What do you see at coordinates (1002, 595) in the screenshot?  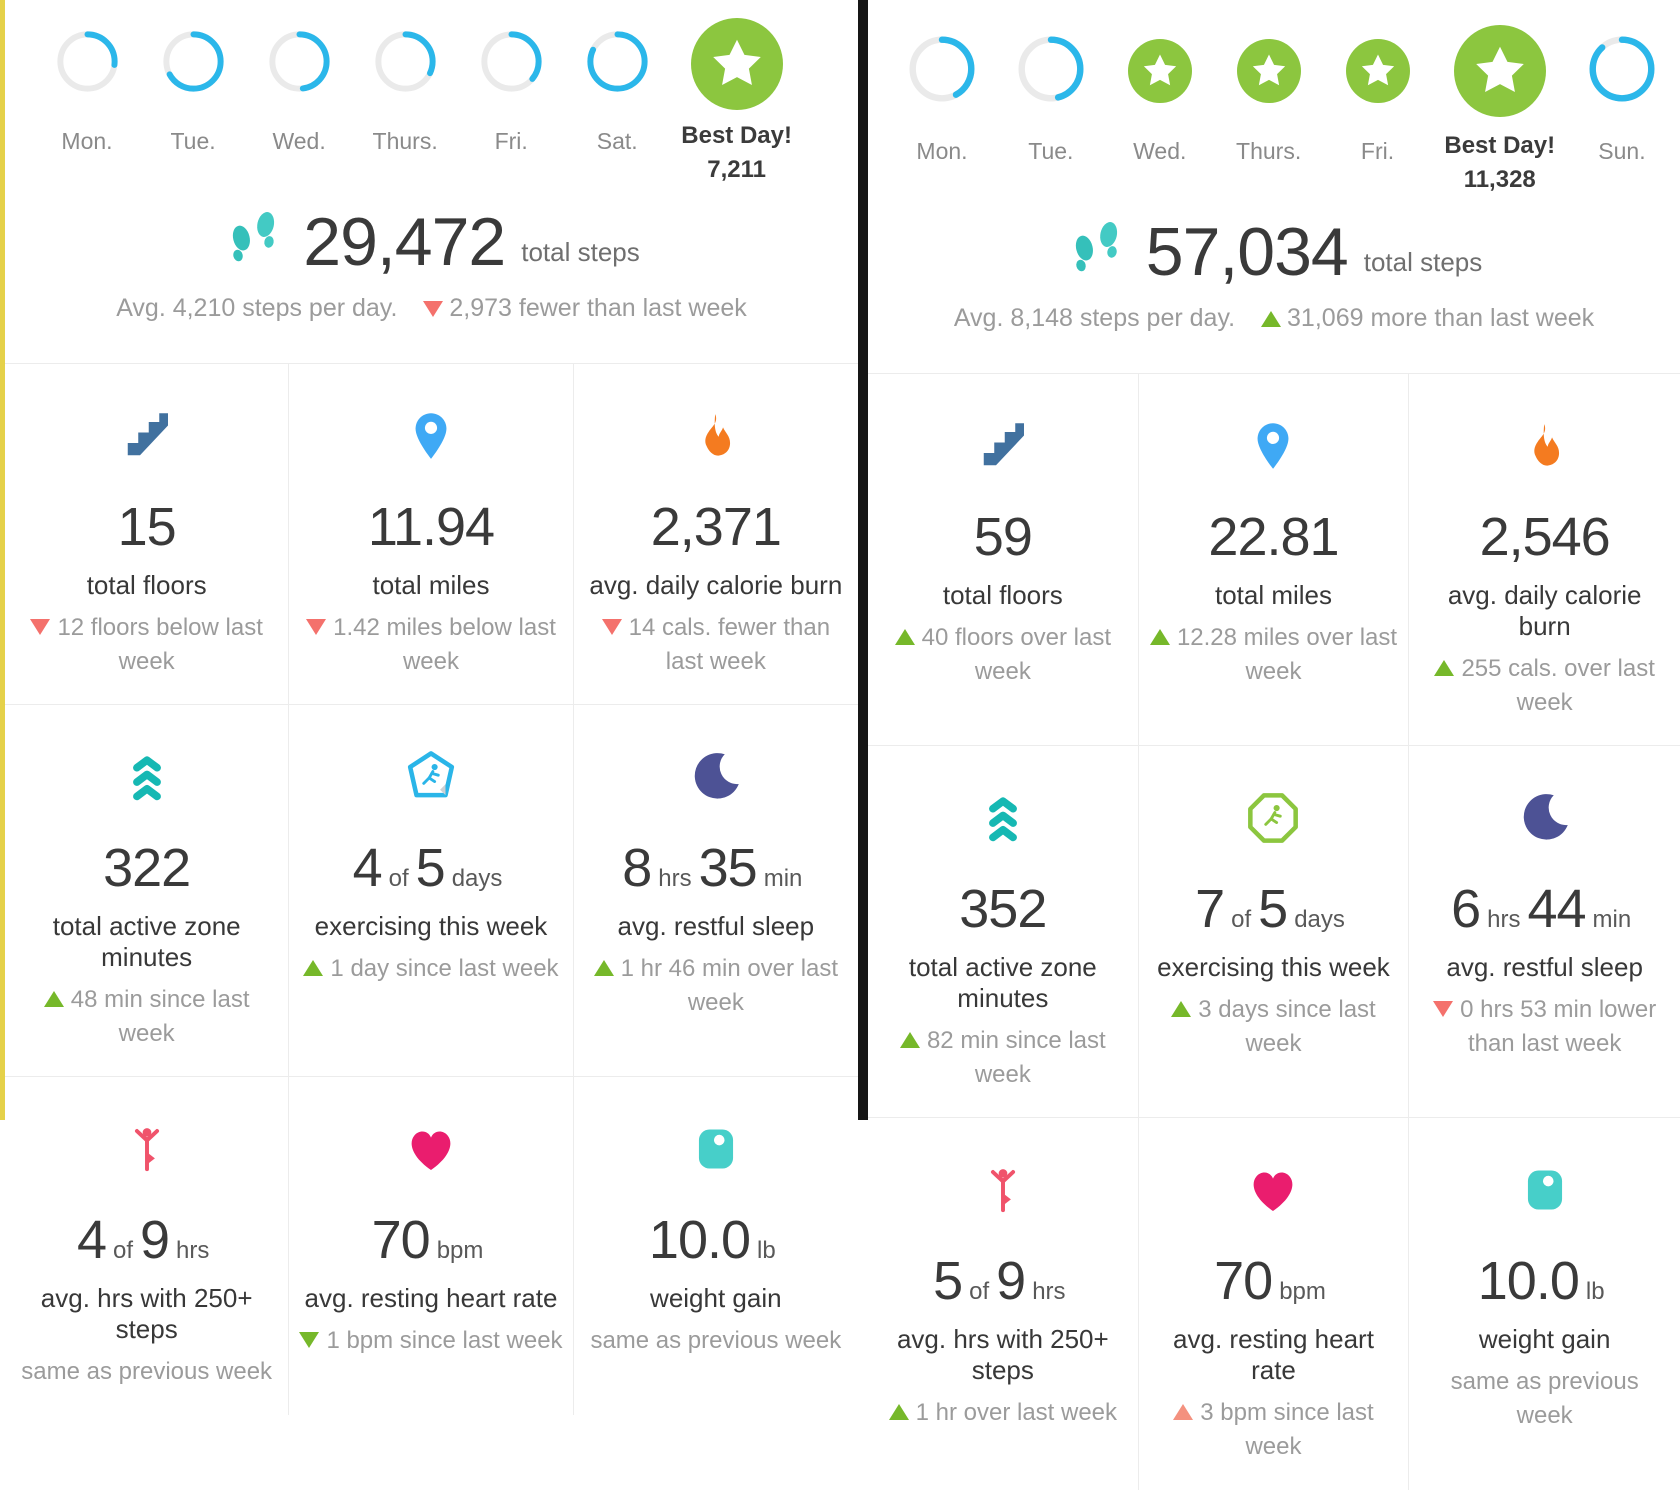 I see `stat-label: total floors` at bounding box center [1002, 595].